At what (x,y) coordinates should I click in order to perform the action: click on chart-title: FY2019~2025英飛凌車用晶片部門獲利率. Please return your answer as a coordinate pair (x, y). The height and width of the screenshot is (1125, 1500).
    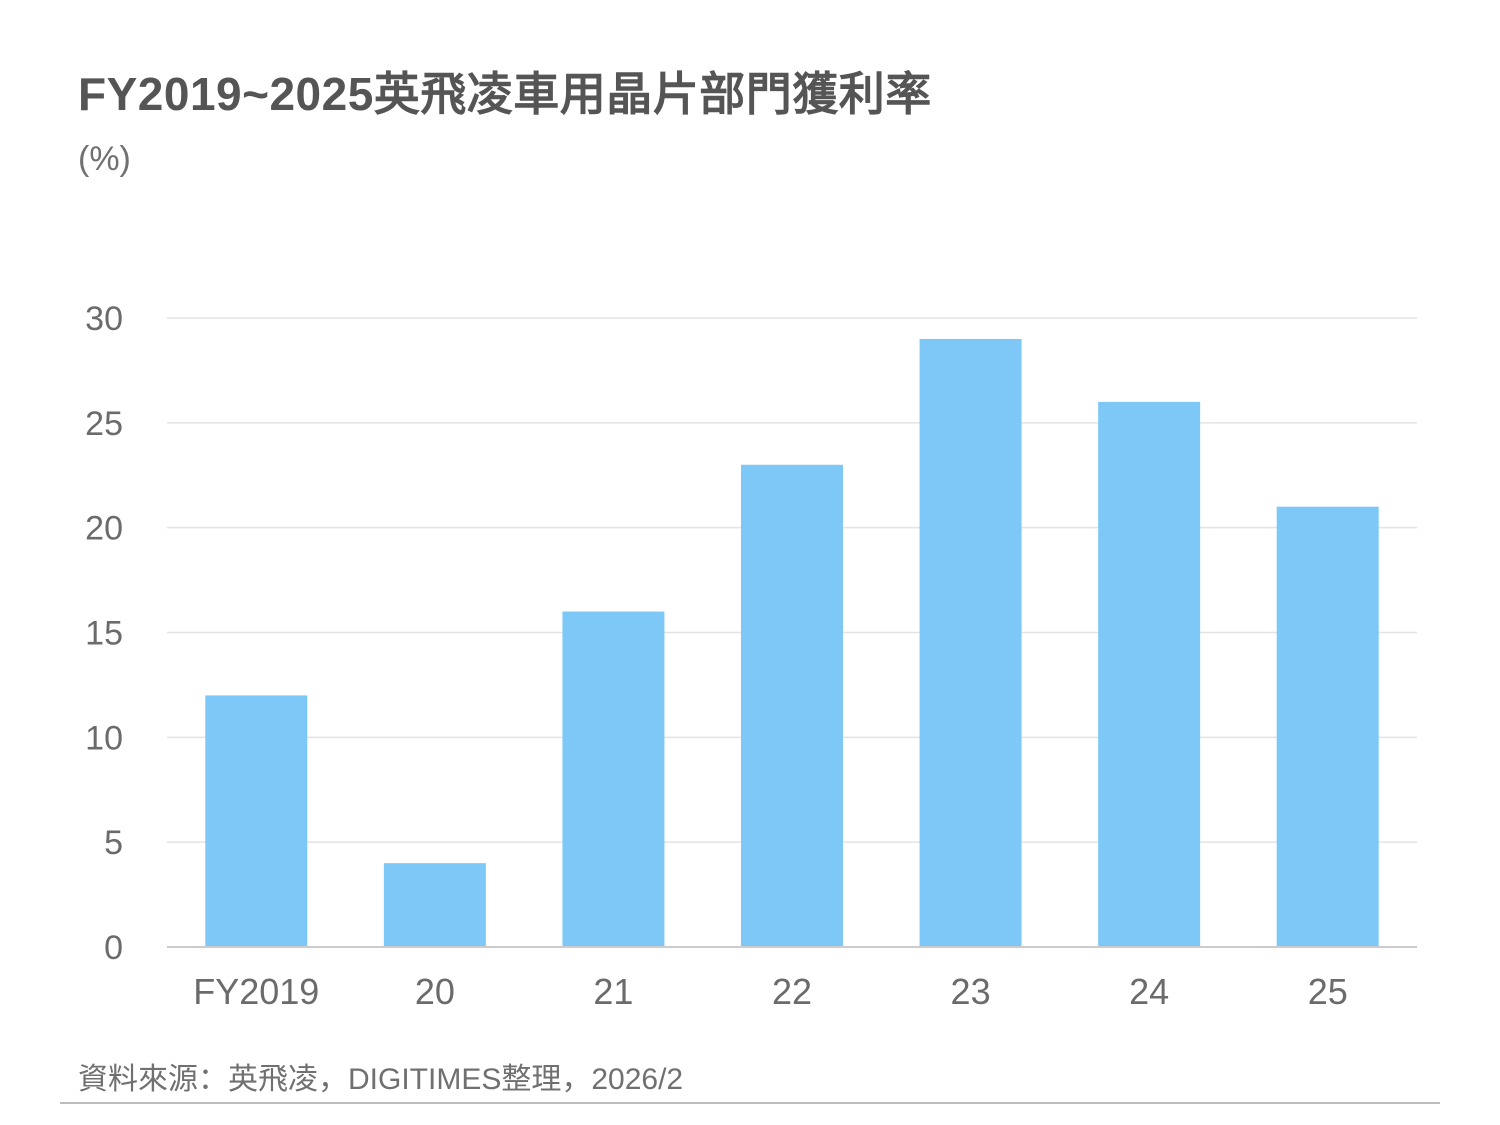
    Looking at the image, I should click on (505, 94).